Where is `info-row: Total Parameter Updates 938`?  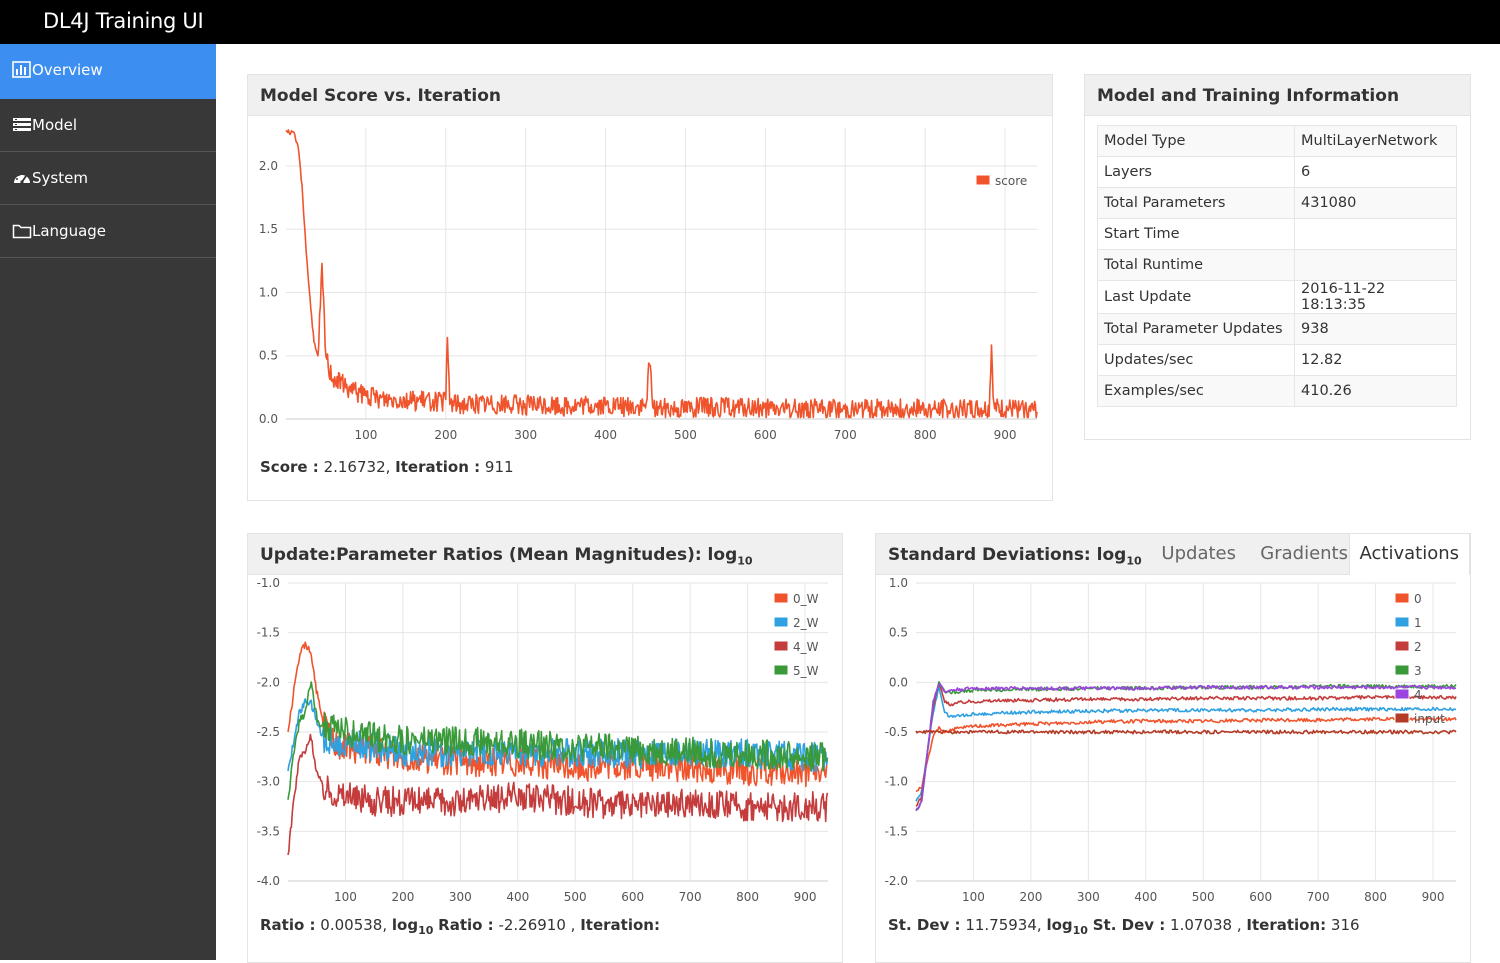
info-row: Total Parameter Updates 938 is located at coordinates (1277, 329).